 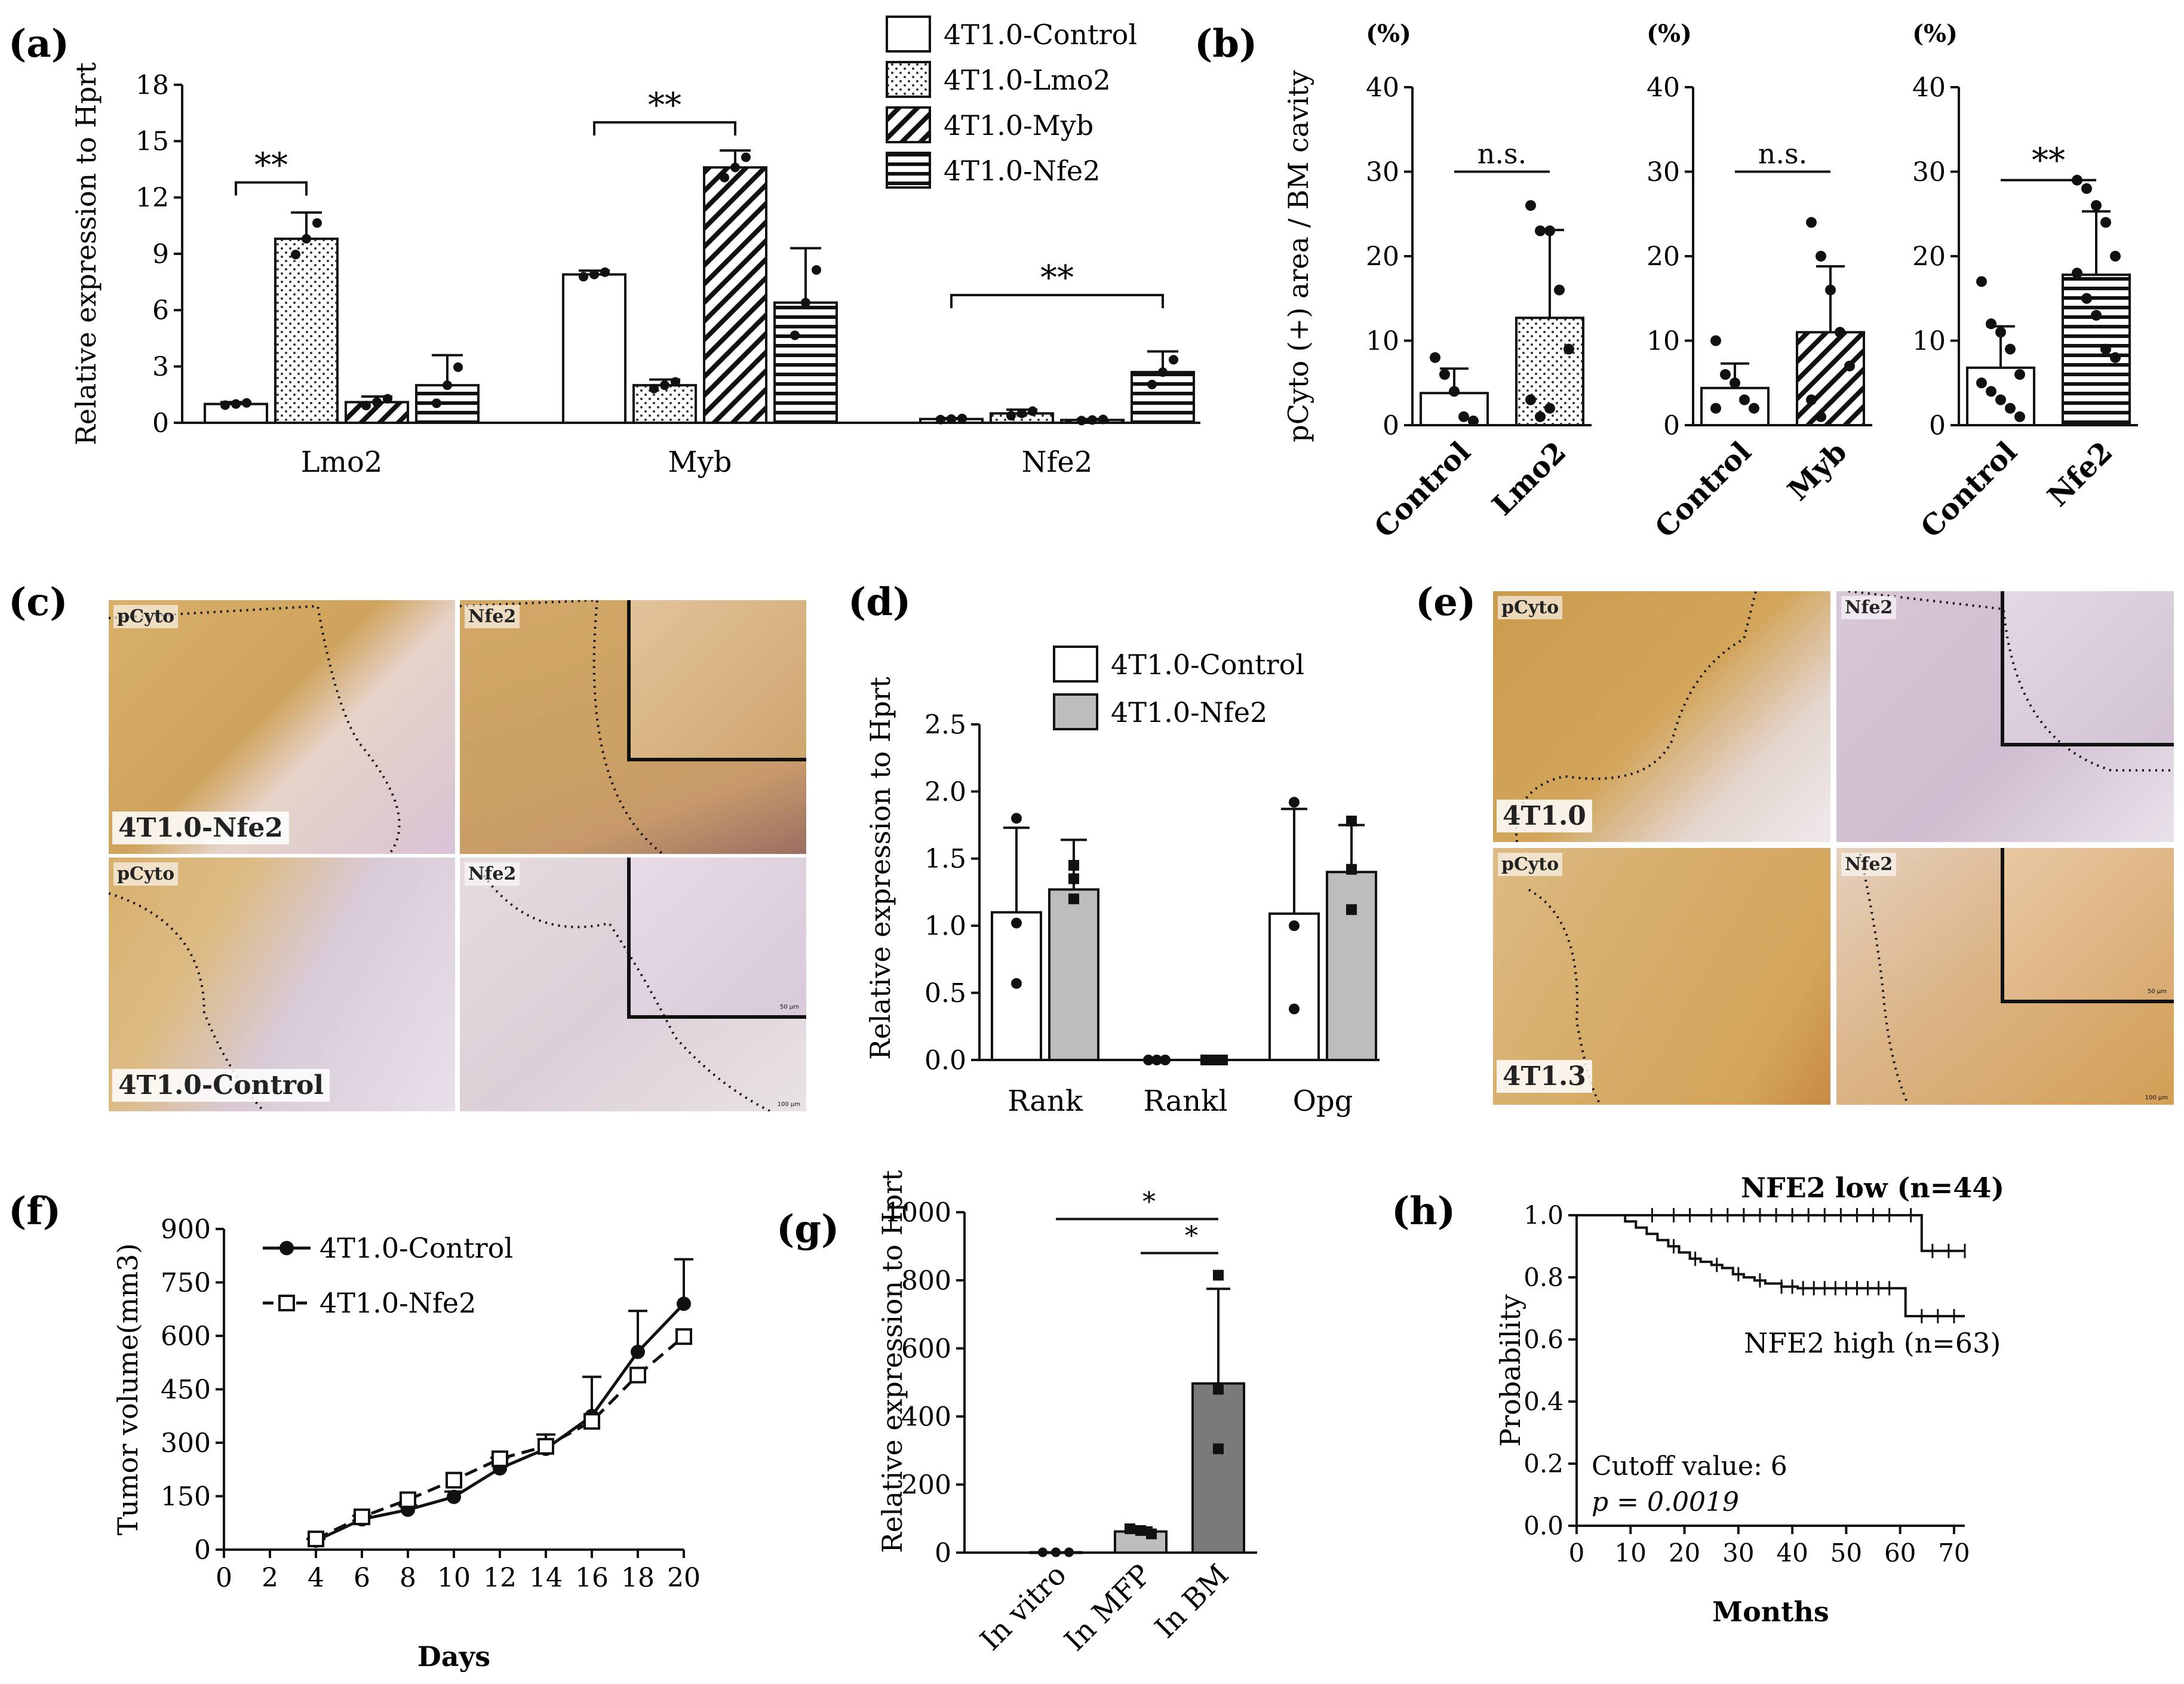 What do you see at coordinates (945, 724) in the screenshot?
I see `d-y-tick-label: 2.5` at bounding box center [945, 724].